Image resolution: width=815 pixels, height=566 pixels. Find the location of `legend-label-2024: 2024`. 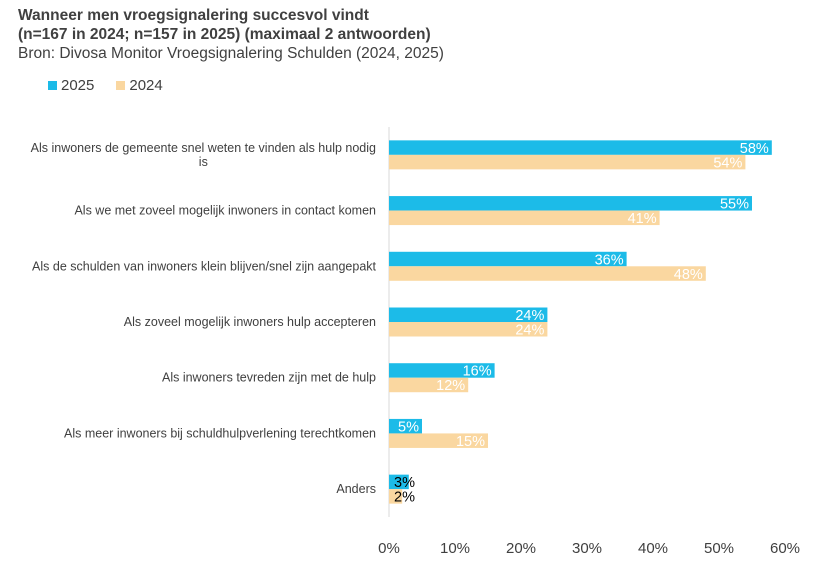

legend-label-2024: 2024 is located at coordinates (146, 85).